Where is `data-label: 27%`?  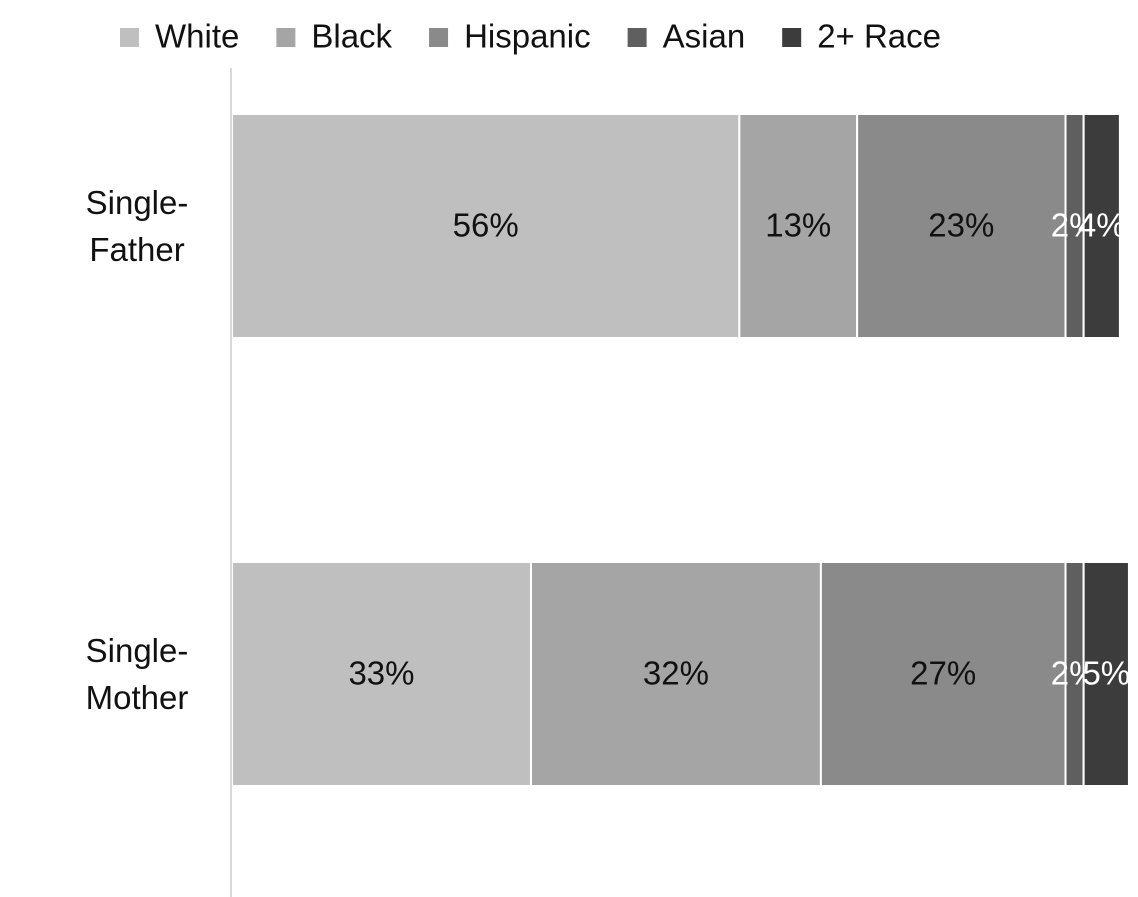
data-label: 27% is located at coordinates (943, 673).